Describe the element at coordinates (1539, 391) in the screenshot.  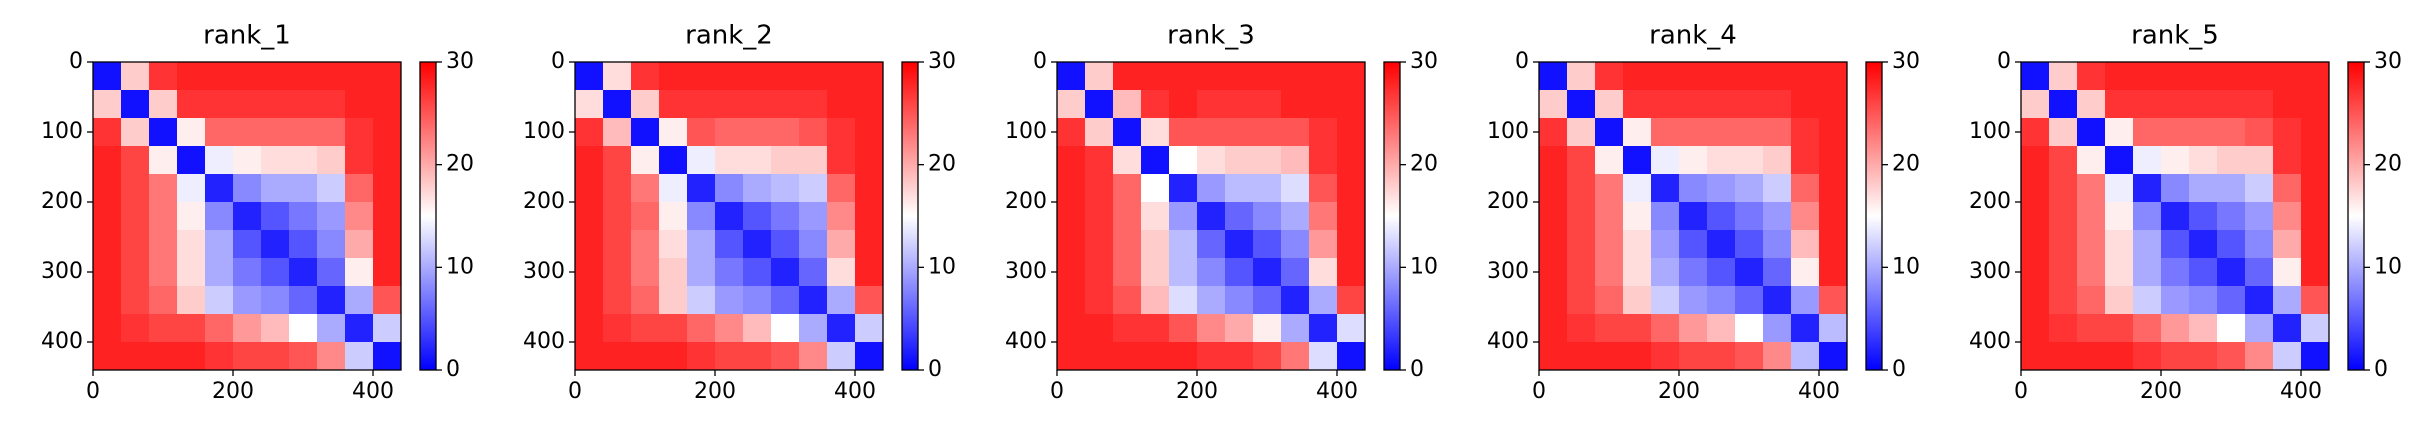
I see `x-tick-label: 0` at that location.